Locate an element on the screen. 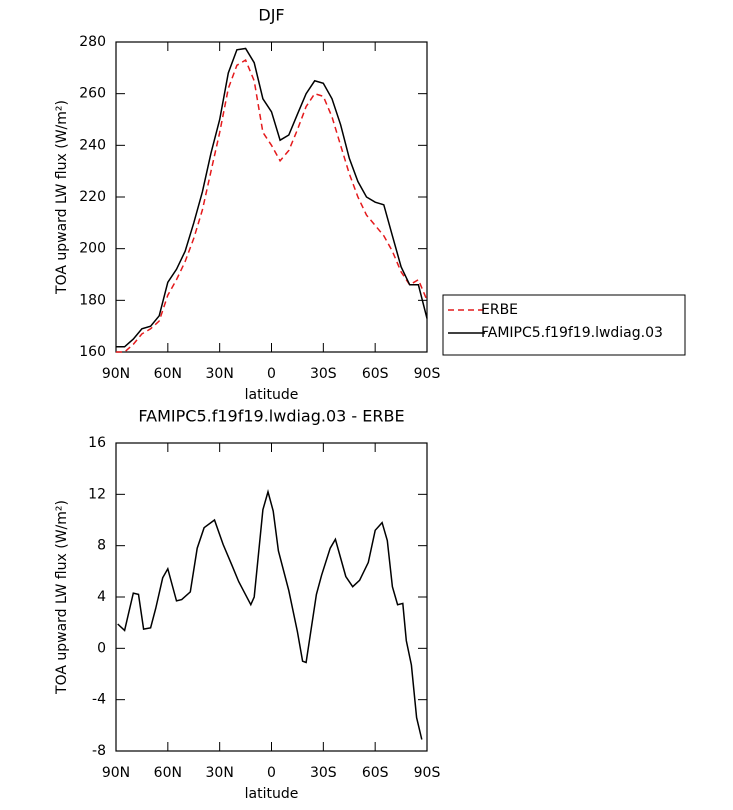 This screenshot has width=733, height=810. y-tick-label: 260 is located at coordinates (92, 94).